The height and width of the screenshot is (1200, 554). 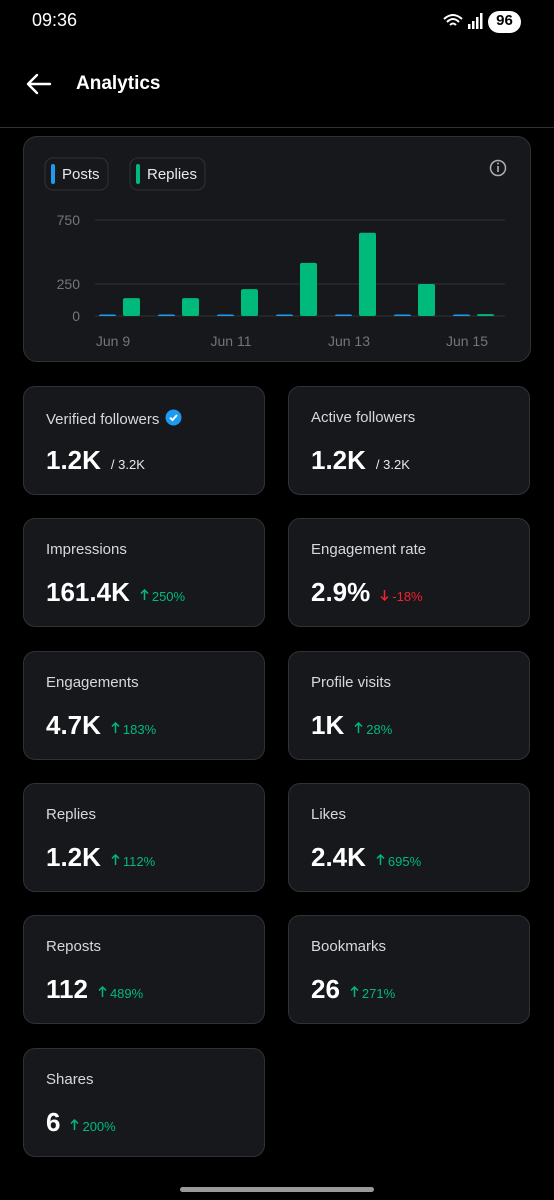 I want to click on stat-label-row: Engagement rate, so click(x=368, y=549).